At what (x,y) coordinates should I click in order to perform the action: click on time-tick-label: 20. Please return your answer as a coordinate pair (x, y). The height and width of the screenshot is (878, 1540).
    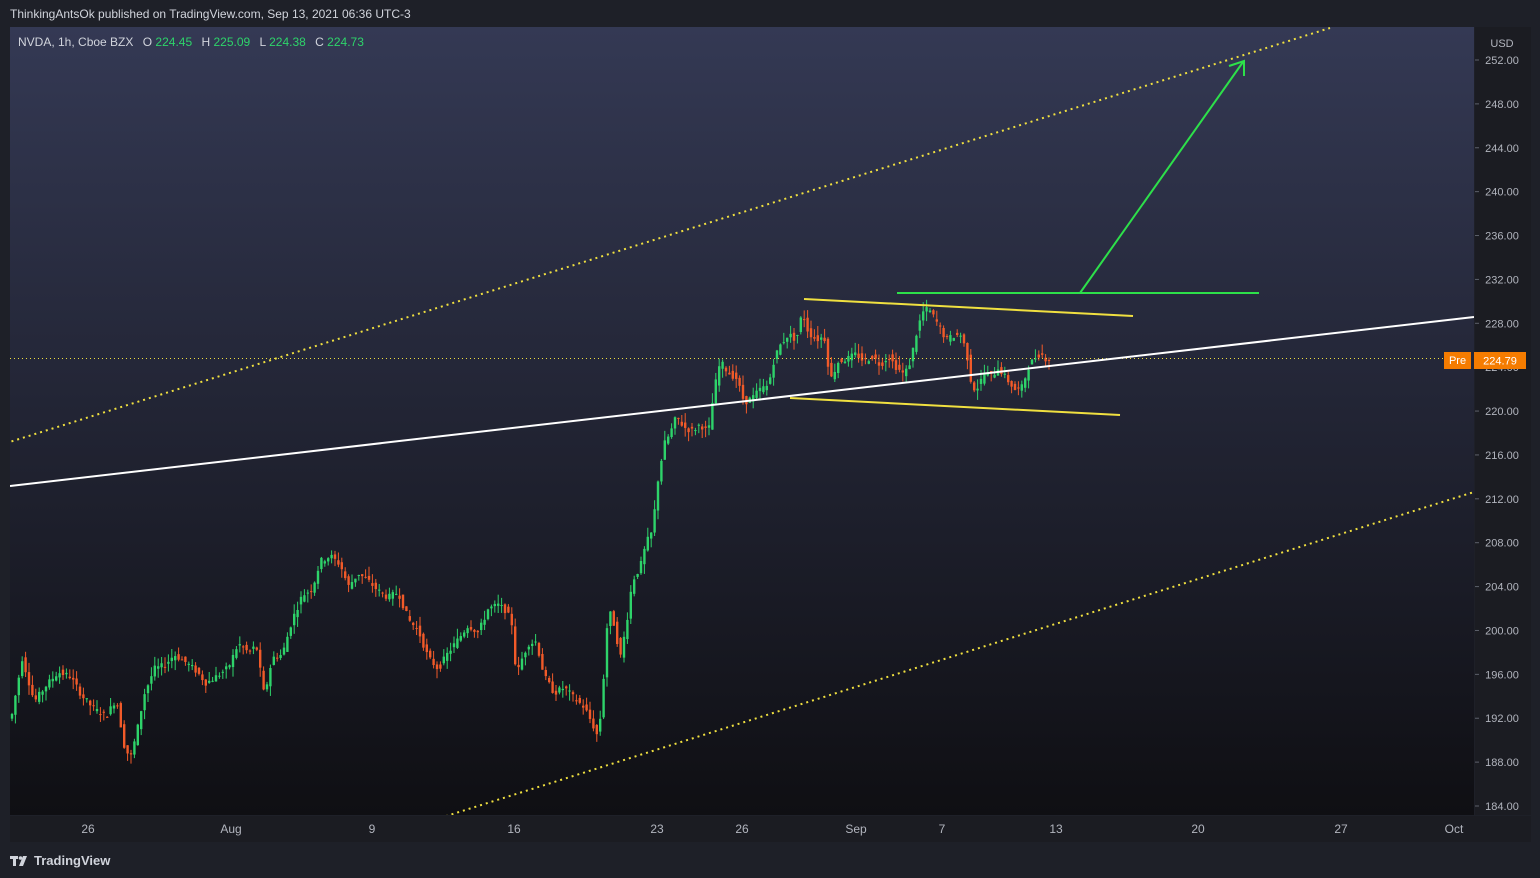
    Looking at the image, I should click on (1198, 829).